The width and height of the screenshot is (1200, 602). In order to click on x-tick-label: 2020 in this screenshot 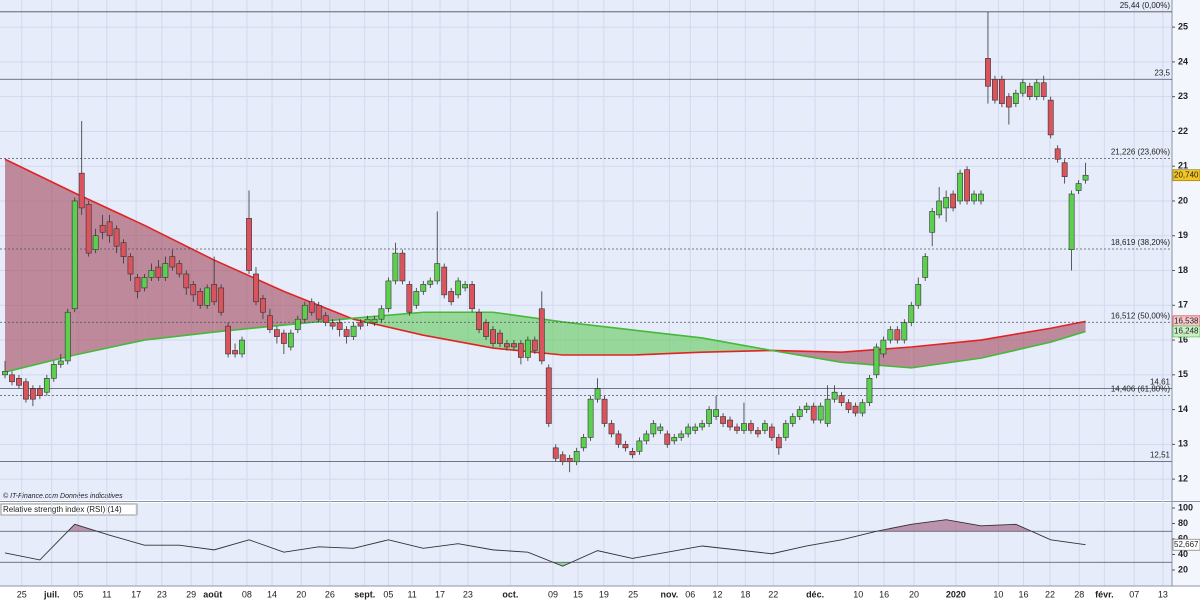, I will do `click(956, 594)`.